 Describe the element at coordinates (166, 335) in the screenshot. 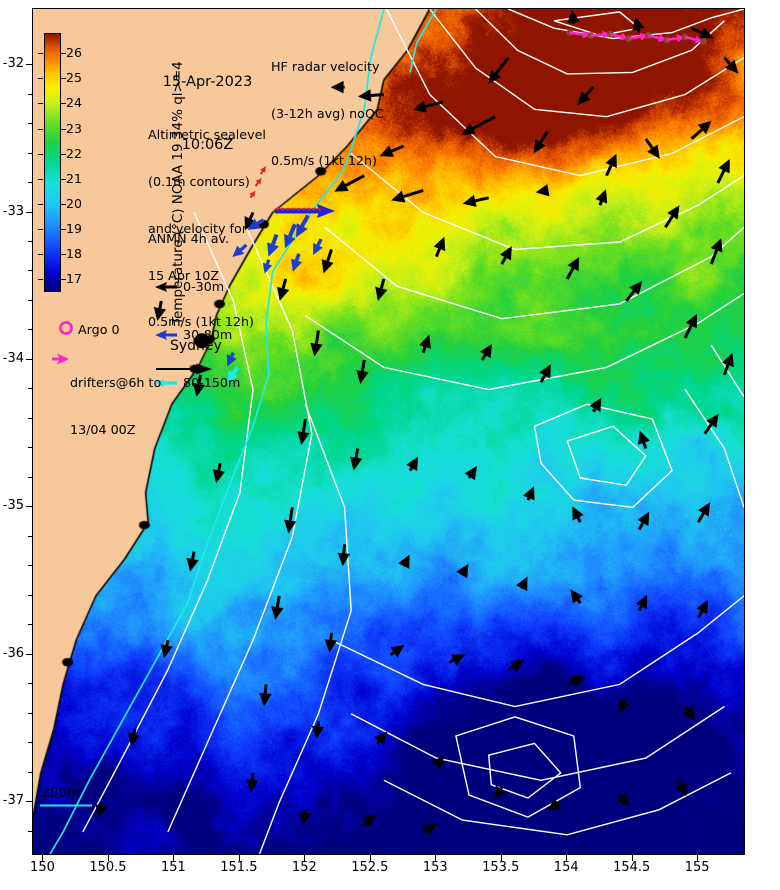

I see `anmn-arrow-30-80m-icon` at that location.